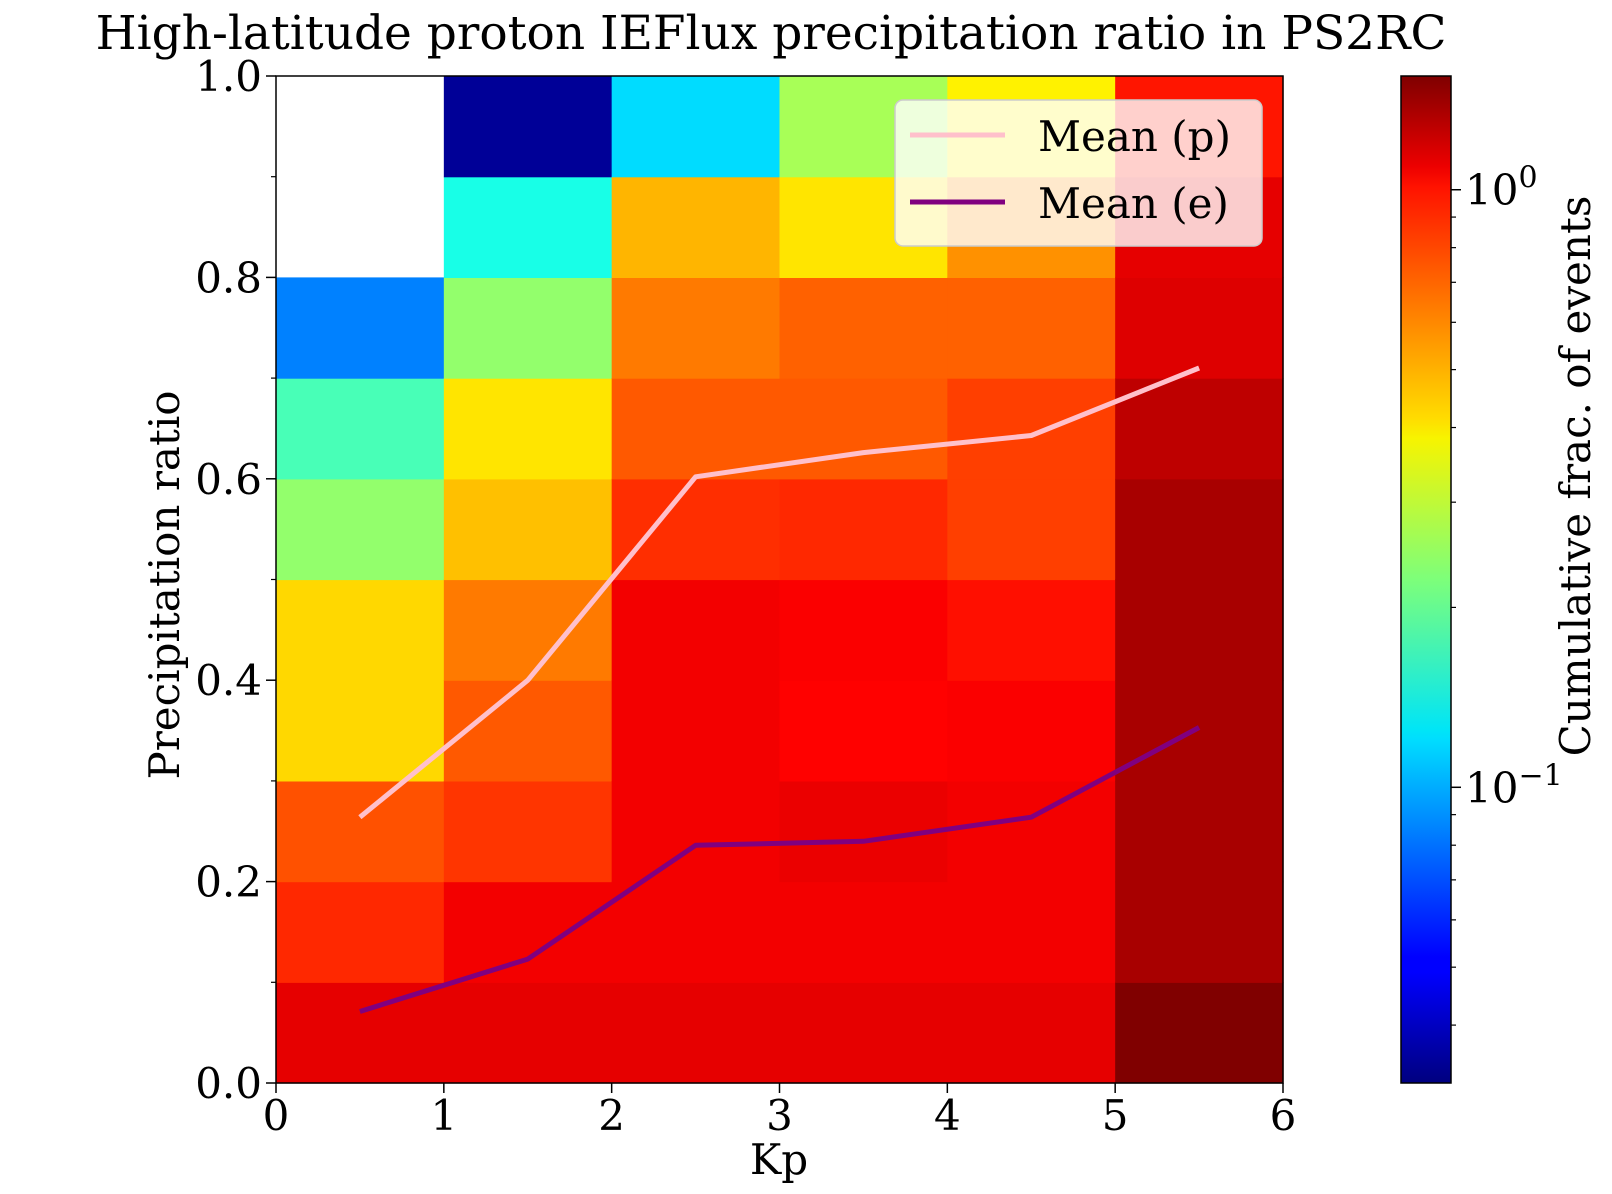 This screenshot has height=1194, width=1612. Describe the element at coordinates (164, 584) in the screenshot. I see `y-axis-label: Precipitation ratio` at that location.